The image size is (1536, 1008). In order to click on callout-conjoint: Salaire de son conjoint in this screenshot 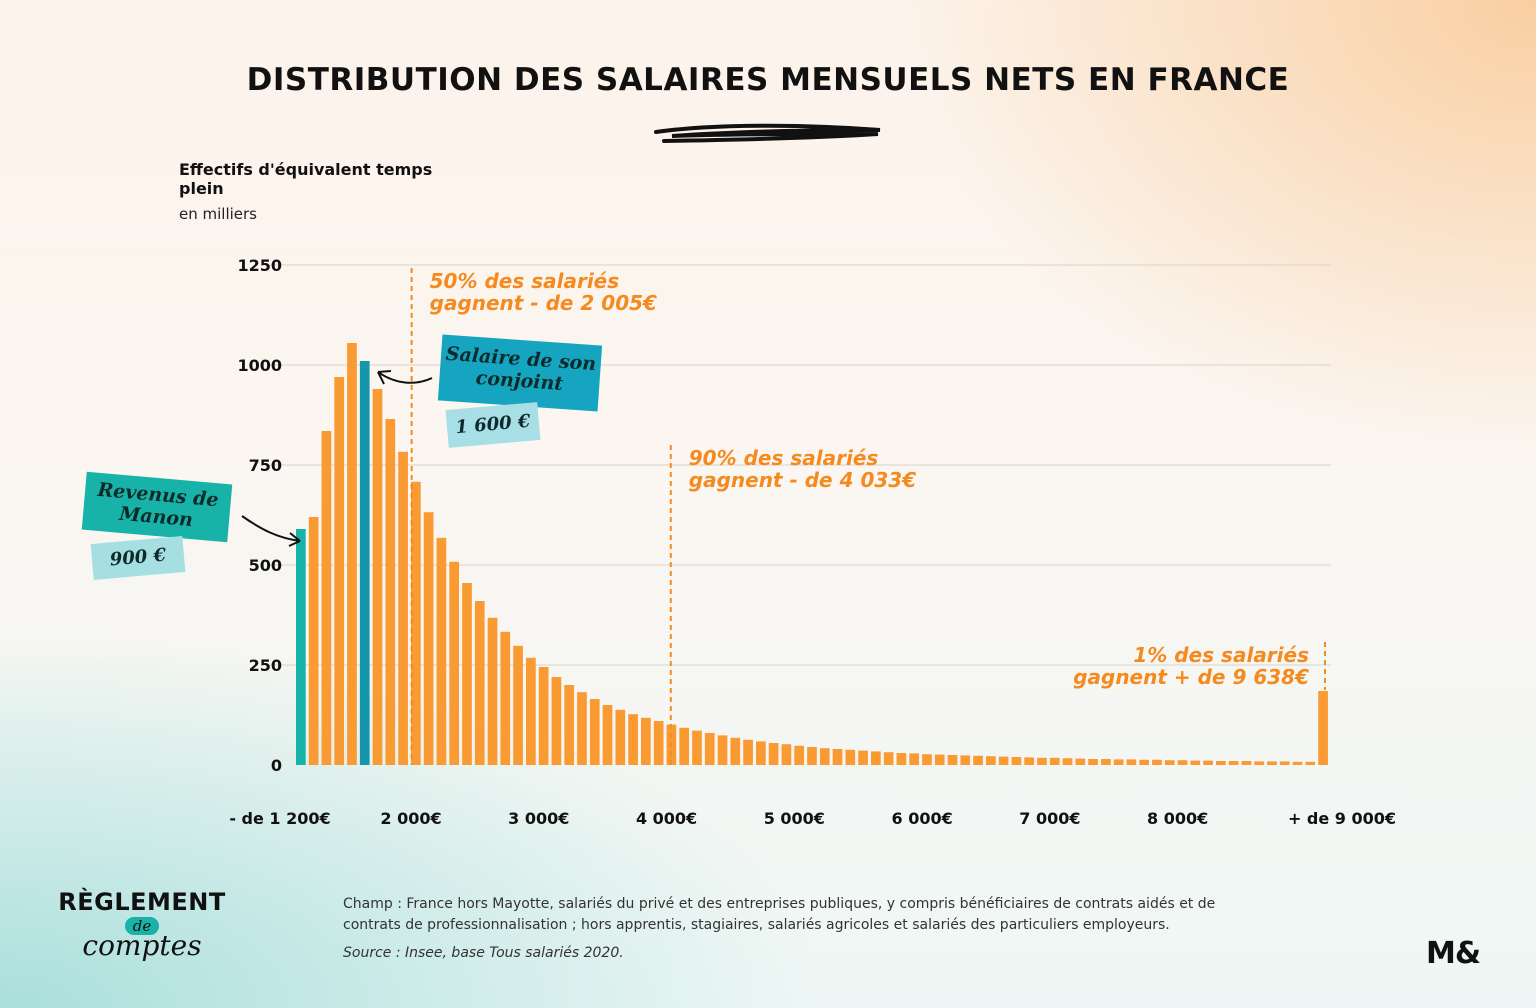, I will do `click(520, 373)`.